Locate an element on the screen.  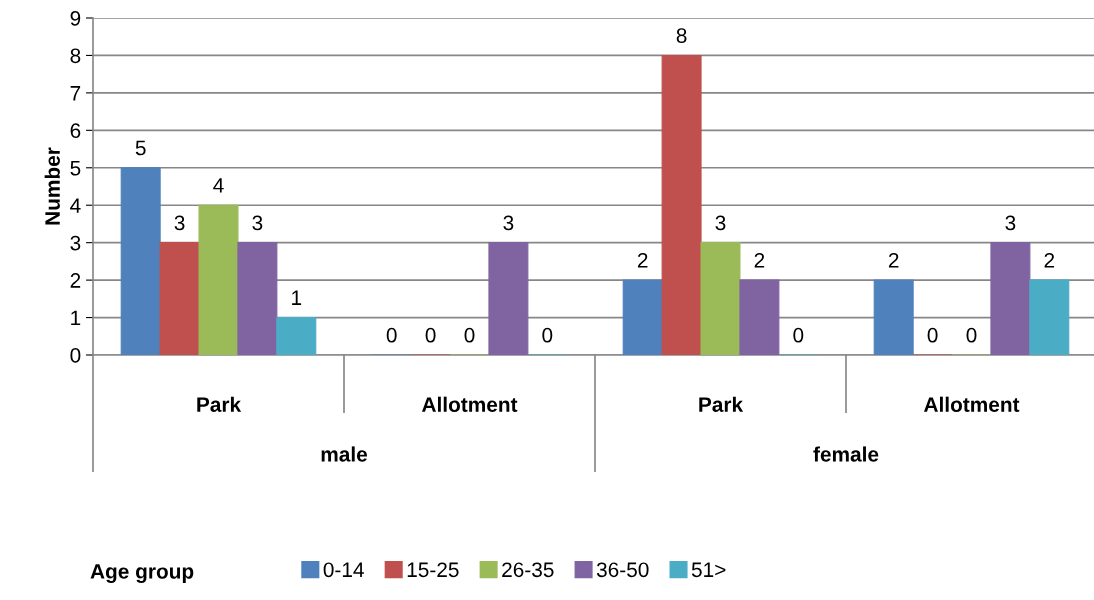
legend-label: 36-50 is located at coordinates (622, 570).